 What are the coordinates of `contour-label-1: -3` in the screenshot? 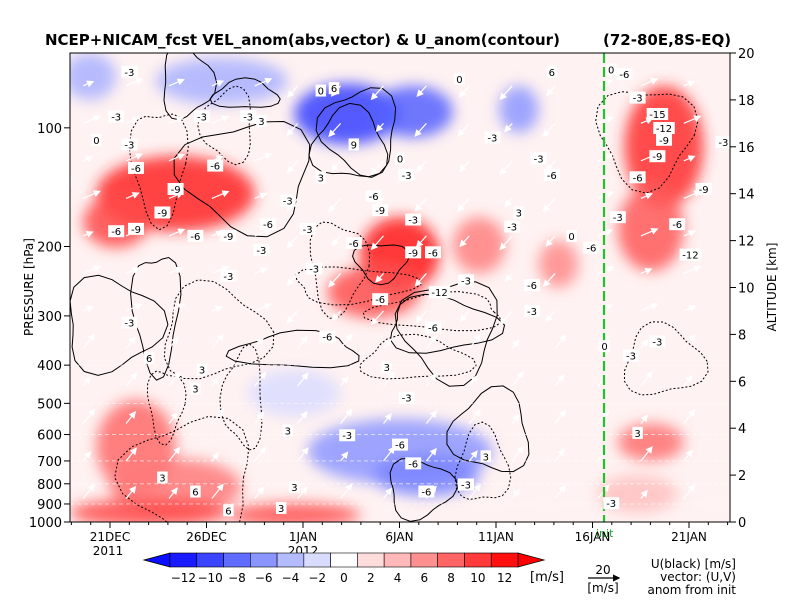 It's located at (116, 117).